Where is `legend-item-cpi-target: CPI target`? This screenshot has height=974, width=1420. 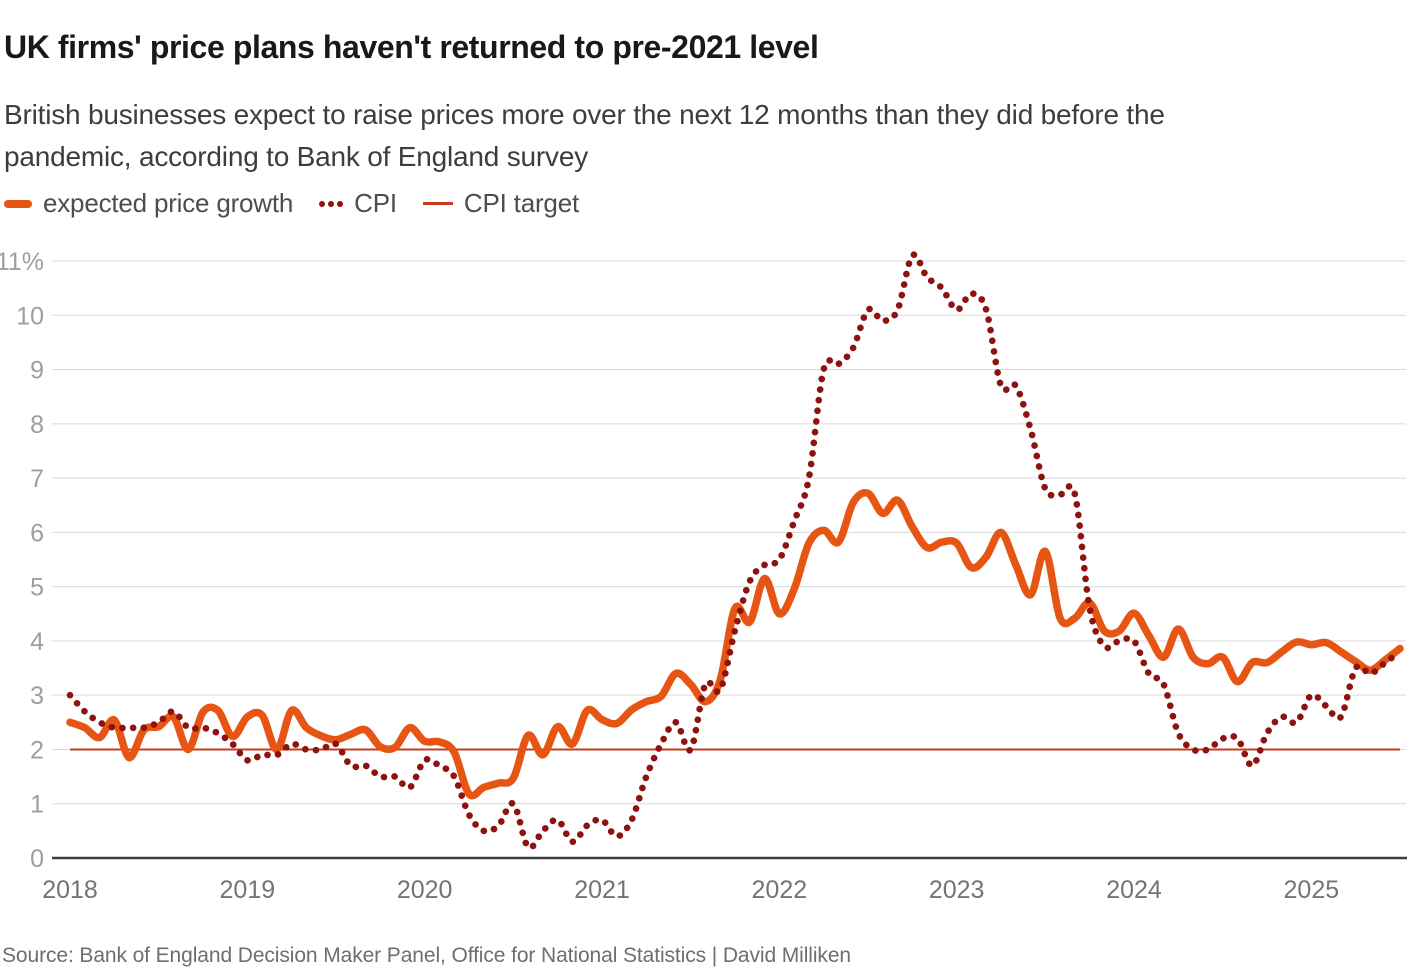
legend-item-cpi-target: CPI target is located at coordinates (500, 203).